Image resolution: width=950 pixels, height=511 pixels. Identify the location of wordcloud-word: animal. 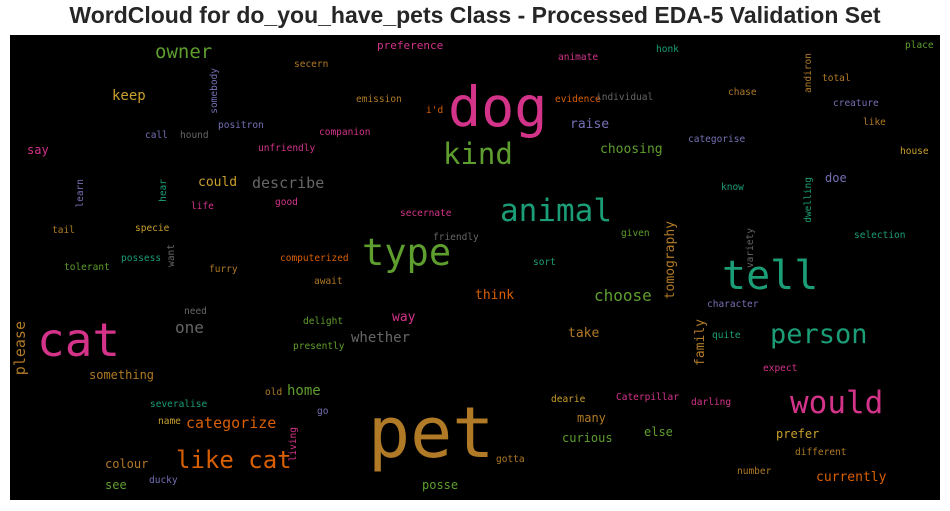
(556, 211).